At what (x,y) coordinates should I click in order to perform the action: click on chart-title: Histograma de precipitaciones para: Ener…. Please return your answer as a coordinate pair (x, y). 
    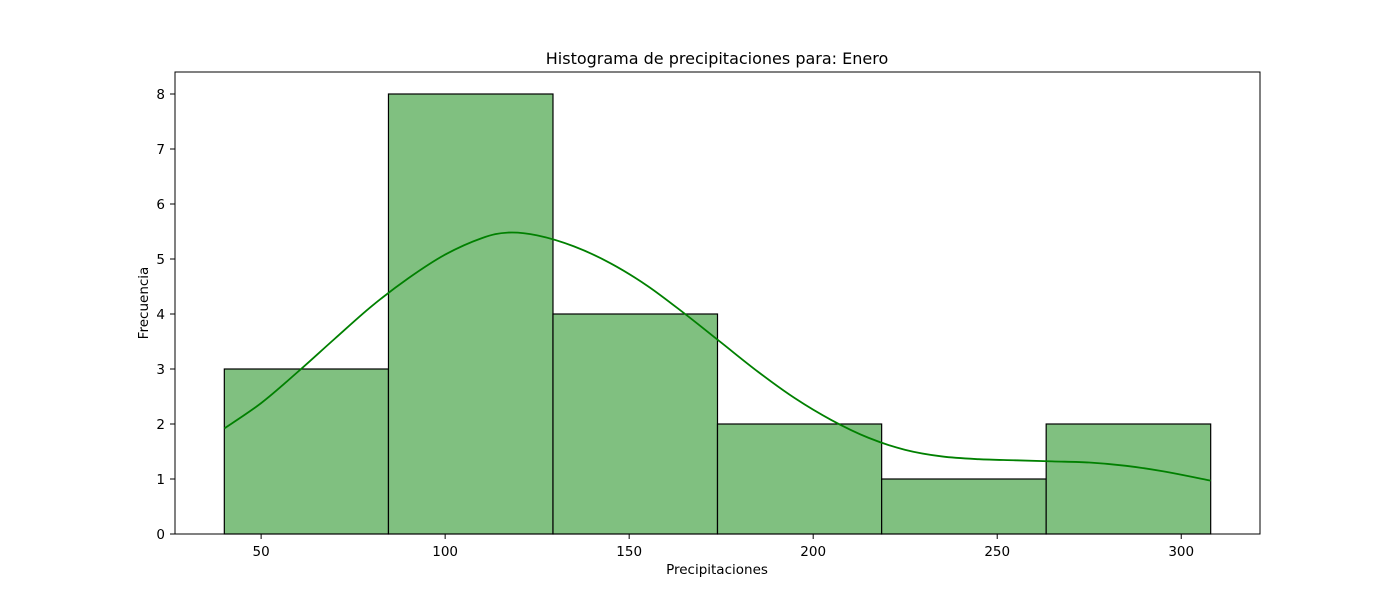
    Looking at the image, I should click on (717, 58).